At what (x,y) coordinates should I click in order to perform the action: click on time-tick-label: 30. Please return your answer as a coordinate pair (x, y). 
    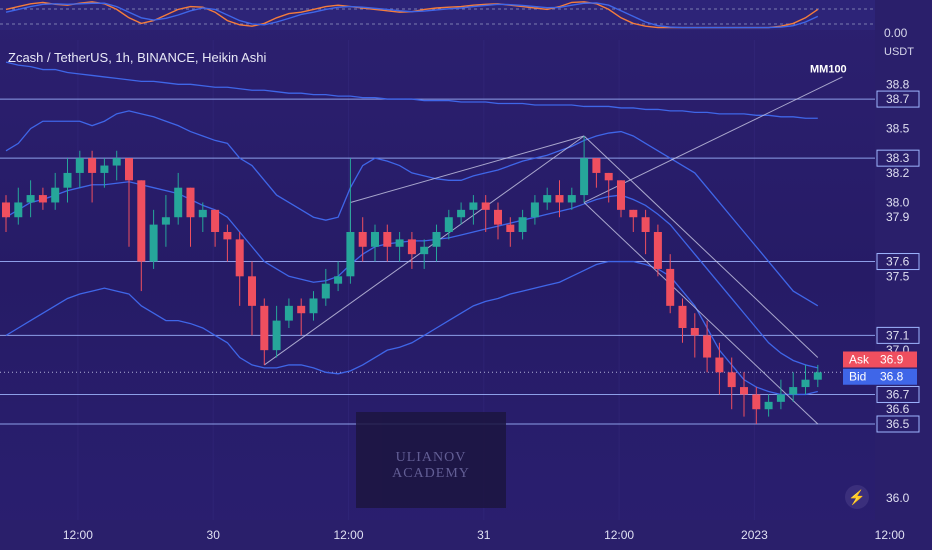
    Looking at the image, I should click on (214, 535).